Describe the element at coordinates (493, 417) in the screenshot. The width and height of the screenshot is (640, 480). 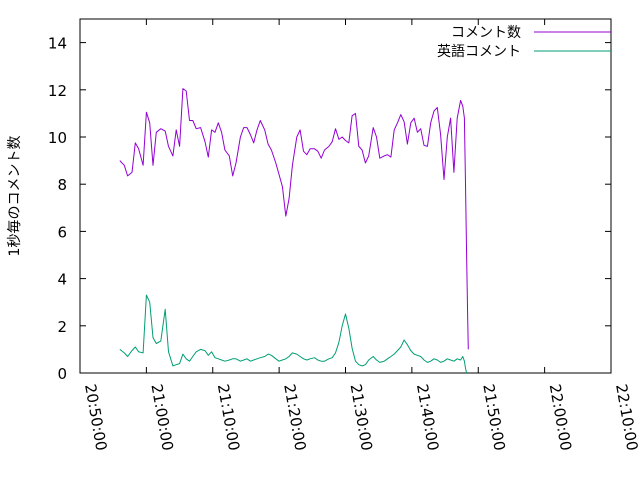
I see `x-tick-label: 21:50:00` at that location.